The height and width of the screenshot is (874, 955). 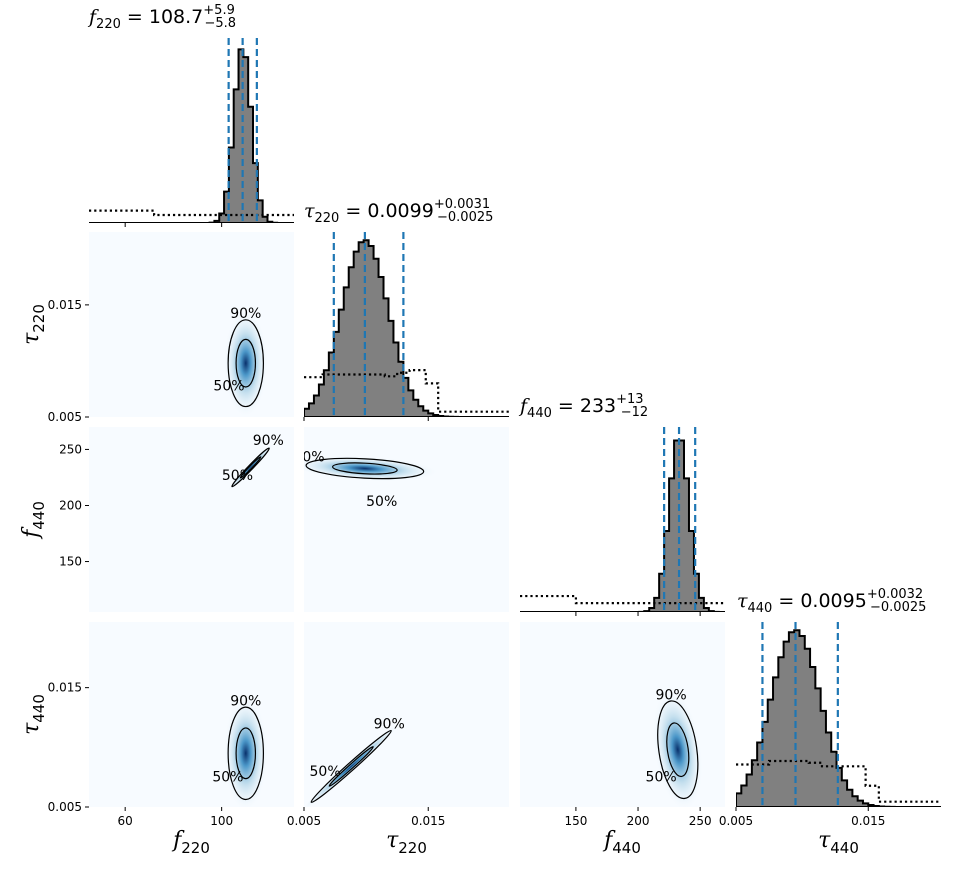 I want to click on marginal-hist-tau220, so click(x=406, y=324).